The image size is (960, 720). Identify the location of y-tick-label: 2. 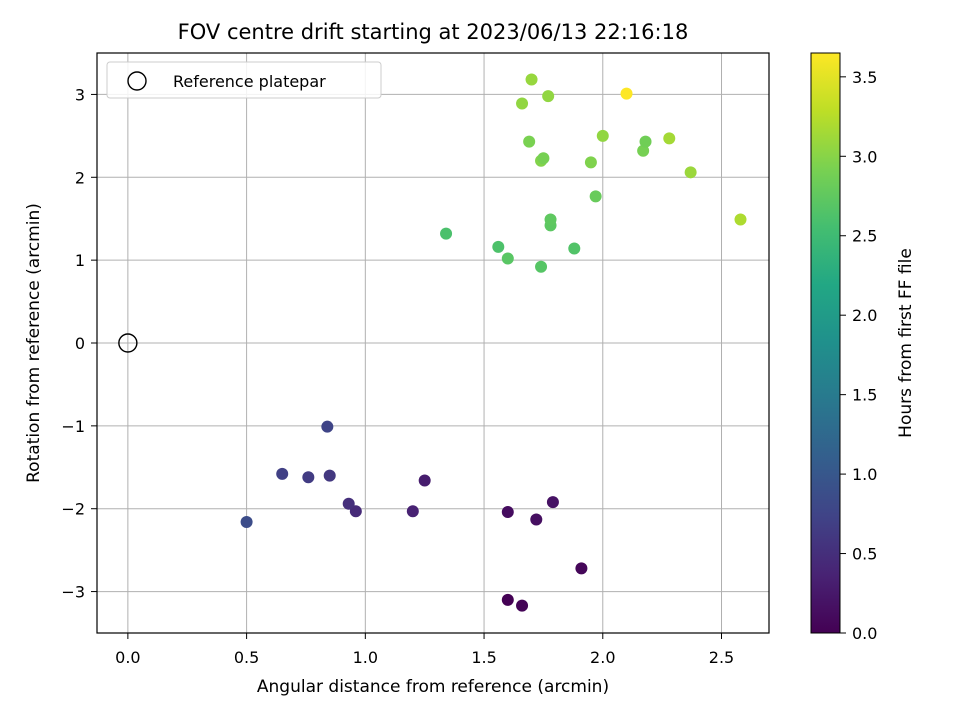
(80, 177).